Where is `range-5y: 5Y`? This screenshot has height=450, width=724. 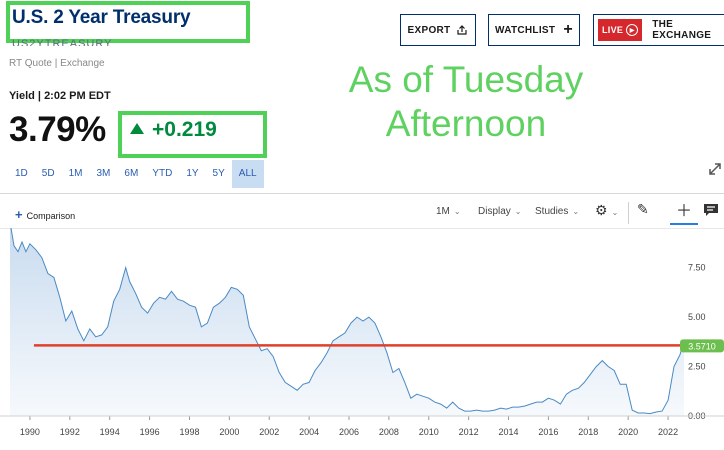 range-5y: 5Y is located at coordinates (218, 173).